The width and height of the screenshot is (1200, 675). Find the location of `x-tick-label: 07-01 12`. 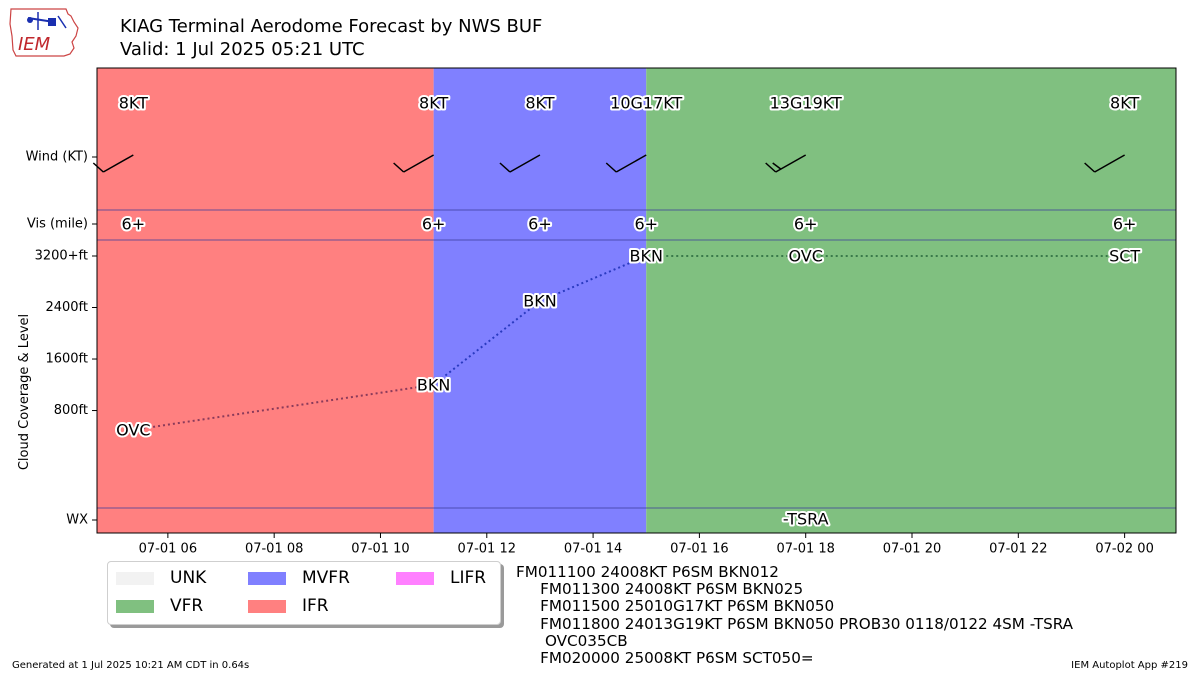

x-tick-label: 07-01 12 is located at coordinates (487, 549).